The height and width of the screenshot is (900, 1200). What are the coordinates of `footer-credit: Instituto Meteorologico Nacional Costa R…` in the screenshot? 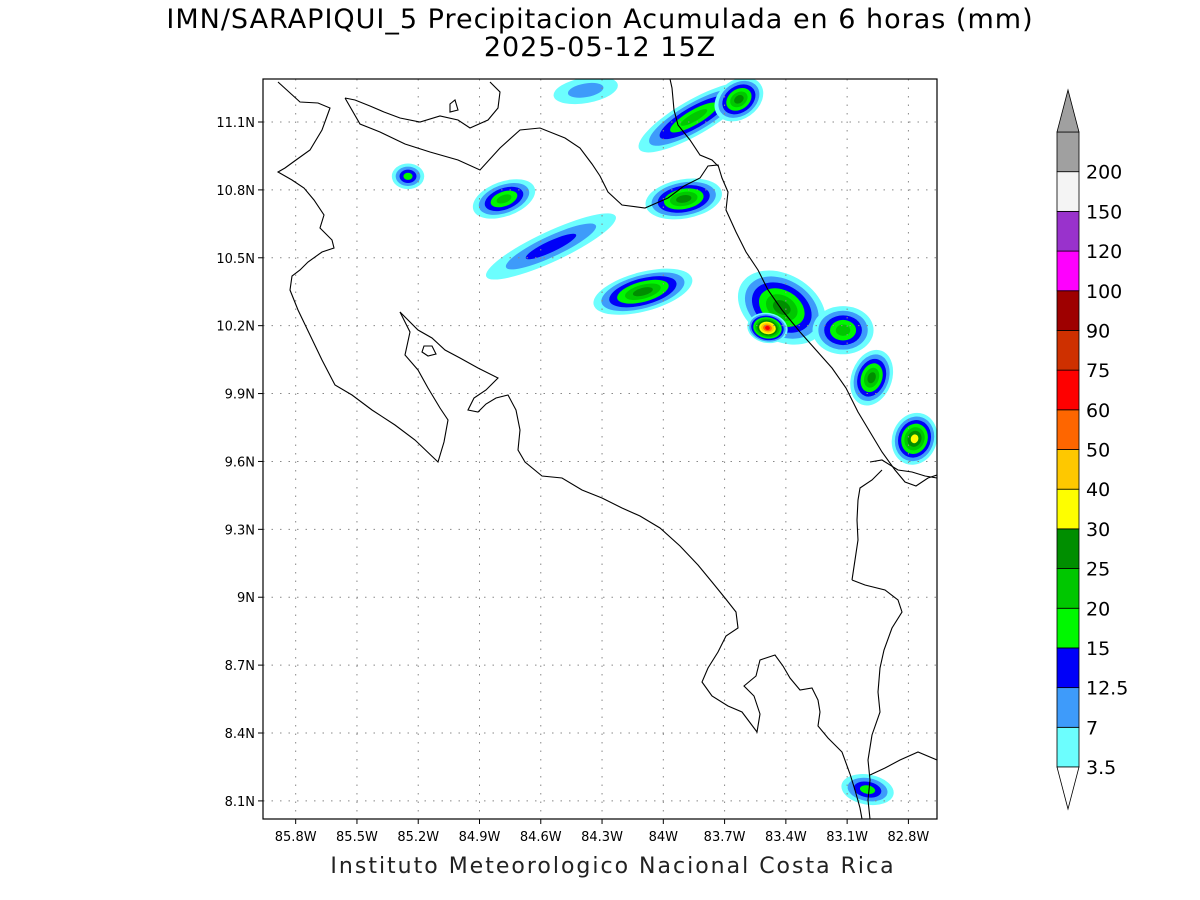 It's located at (613, 866).